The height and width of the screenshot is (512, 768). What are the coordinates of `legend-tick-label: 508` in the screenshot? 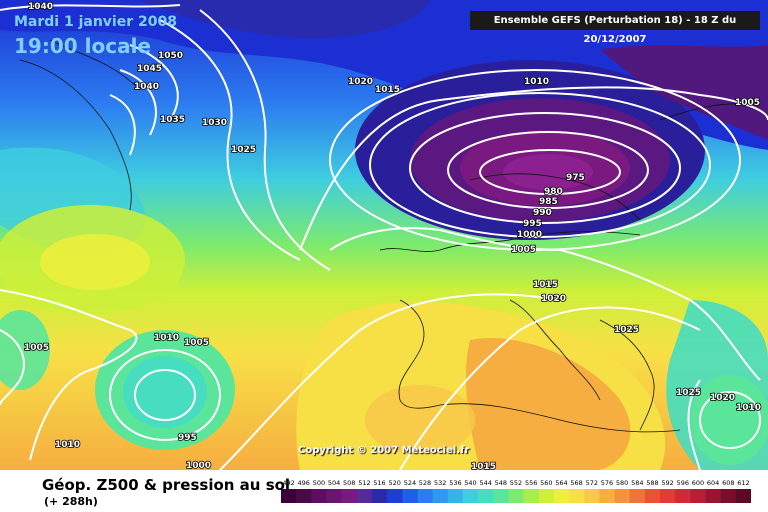 It's located at (349, 483).